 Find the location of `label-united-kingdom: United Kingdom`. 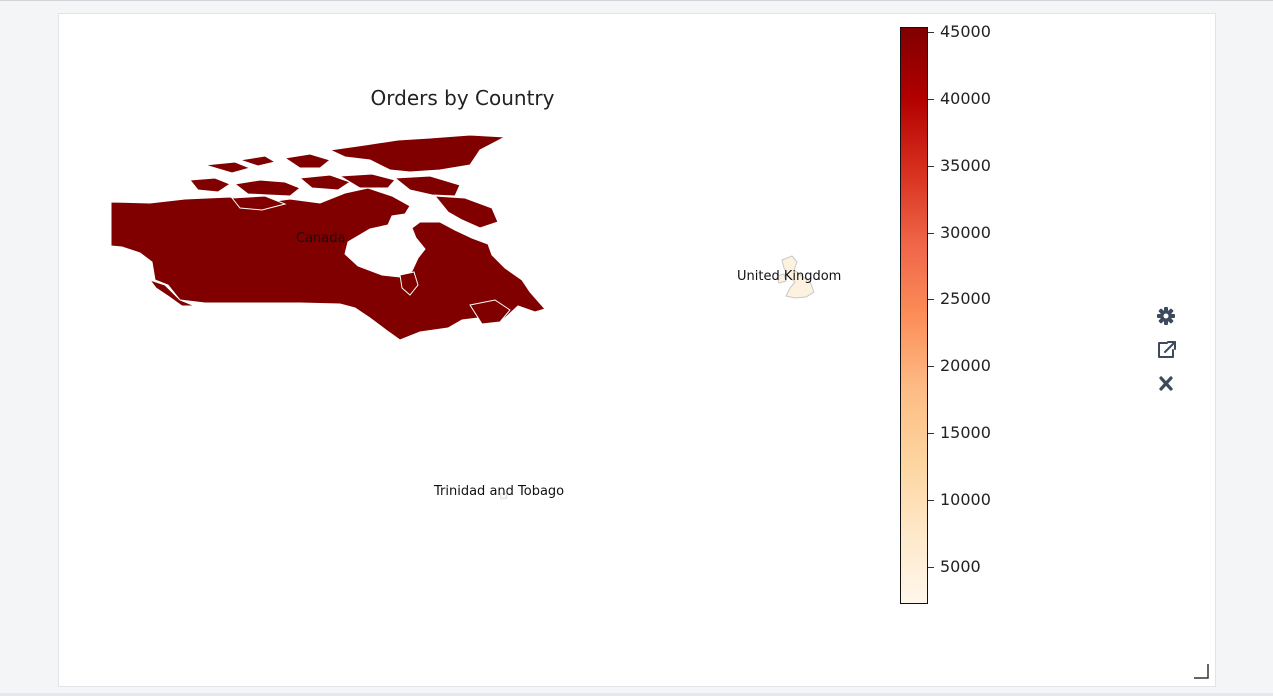

label-united-kingdom: United Kingdom is located at coordinates (789, 276).